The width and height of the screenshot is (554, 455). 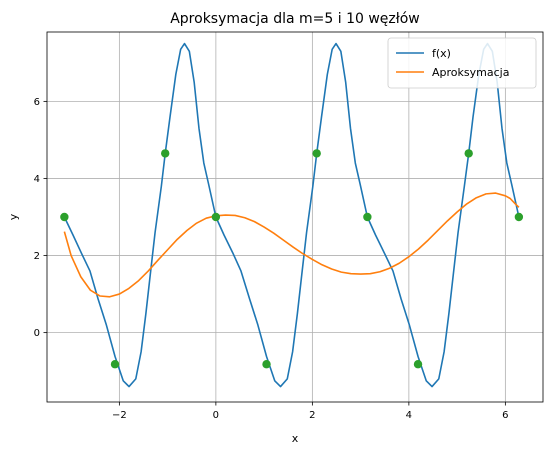 I want to click on y-tick-label: 6, so click(x=37, y=102).